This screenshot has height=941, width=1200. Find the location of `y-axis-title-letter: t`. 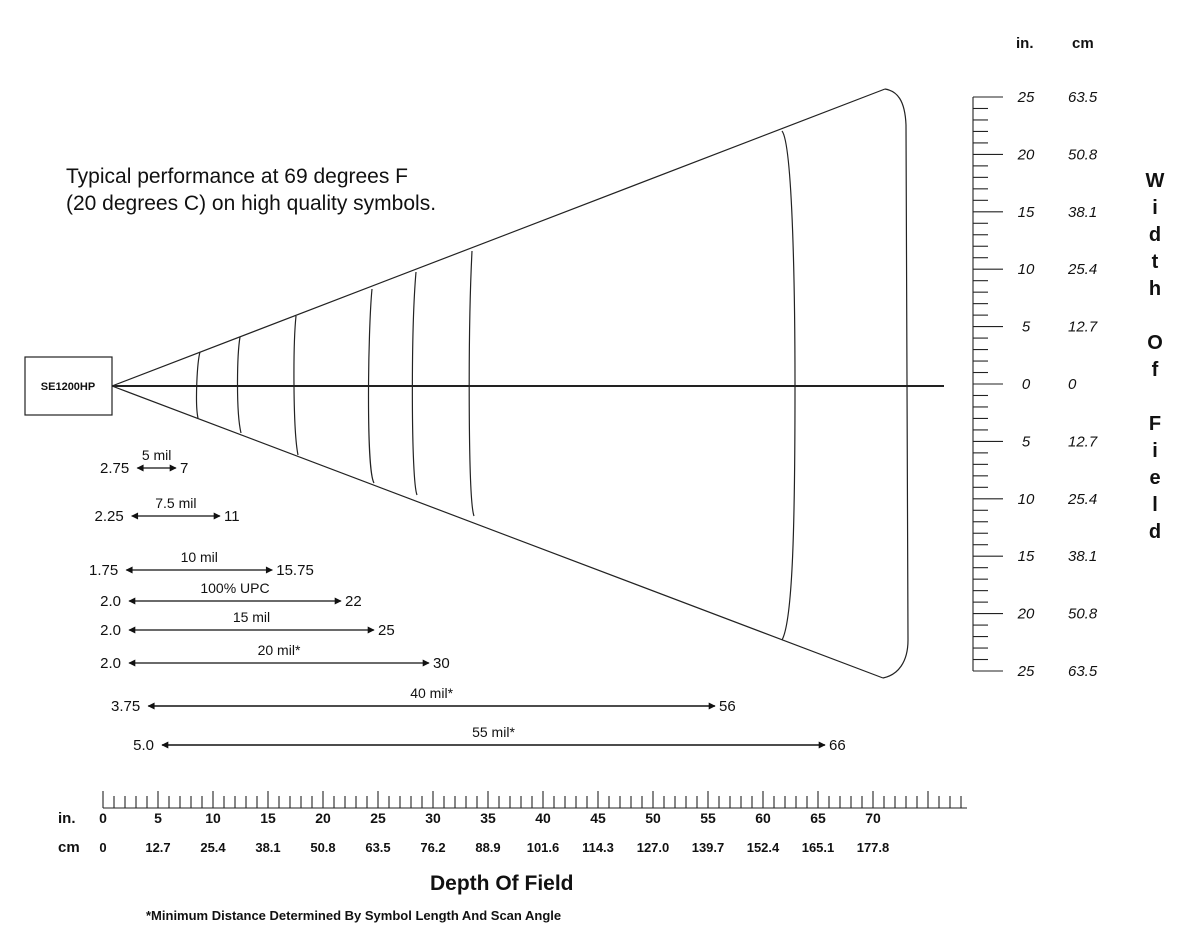

y-axis-title-letter: t is located at coordinates (1155, 262).